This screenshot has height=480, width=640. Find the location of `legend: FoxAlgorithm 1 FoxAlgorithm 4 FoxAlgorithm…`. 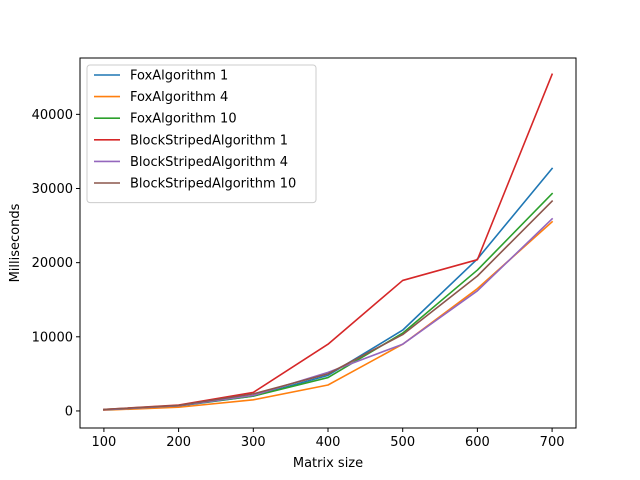

legend: FoxAlgorithm 1 FoxAlgorithm 4 FoxAlgorithm… is located at coordinates (201, 134).